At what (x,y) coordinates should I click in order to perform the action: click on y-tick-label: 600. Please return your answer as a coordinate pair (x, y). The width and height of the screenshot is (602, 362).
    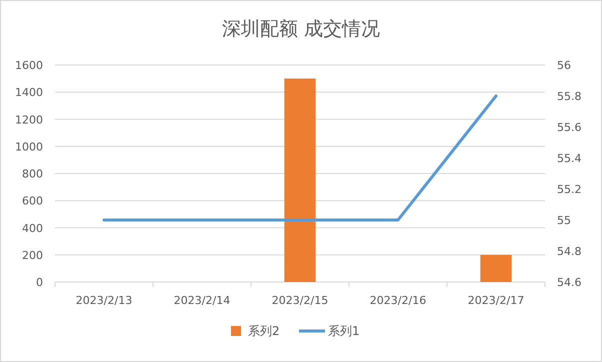
    Looking at the image, I should click on (32, 201).